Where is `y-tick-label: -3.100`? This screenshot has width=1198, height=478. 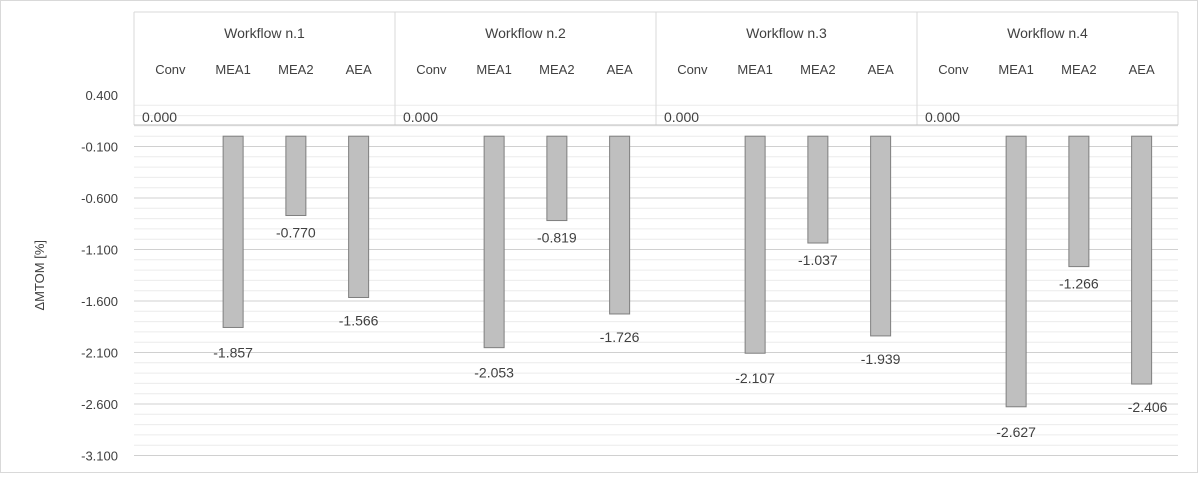
y-tick-label: -3.100 is located at coordinates (99, 456).